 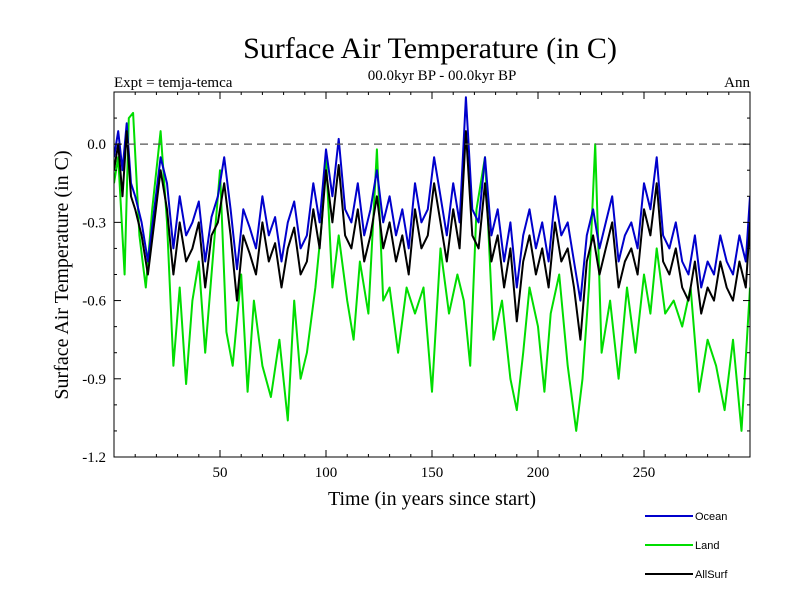 I want to click on y-tick-label: -1.2, so click(x=94, y=458).